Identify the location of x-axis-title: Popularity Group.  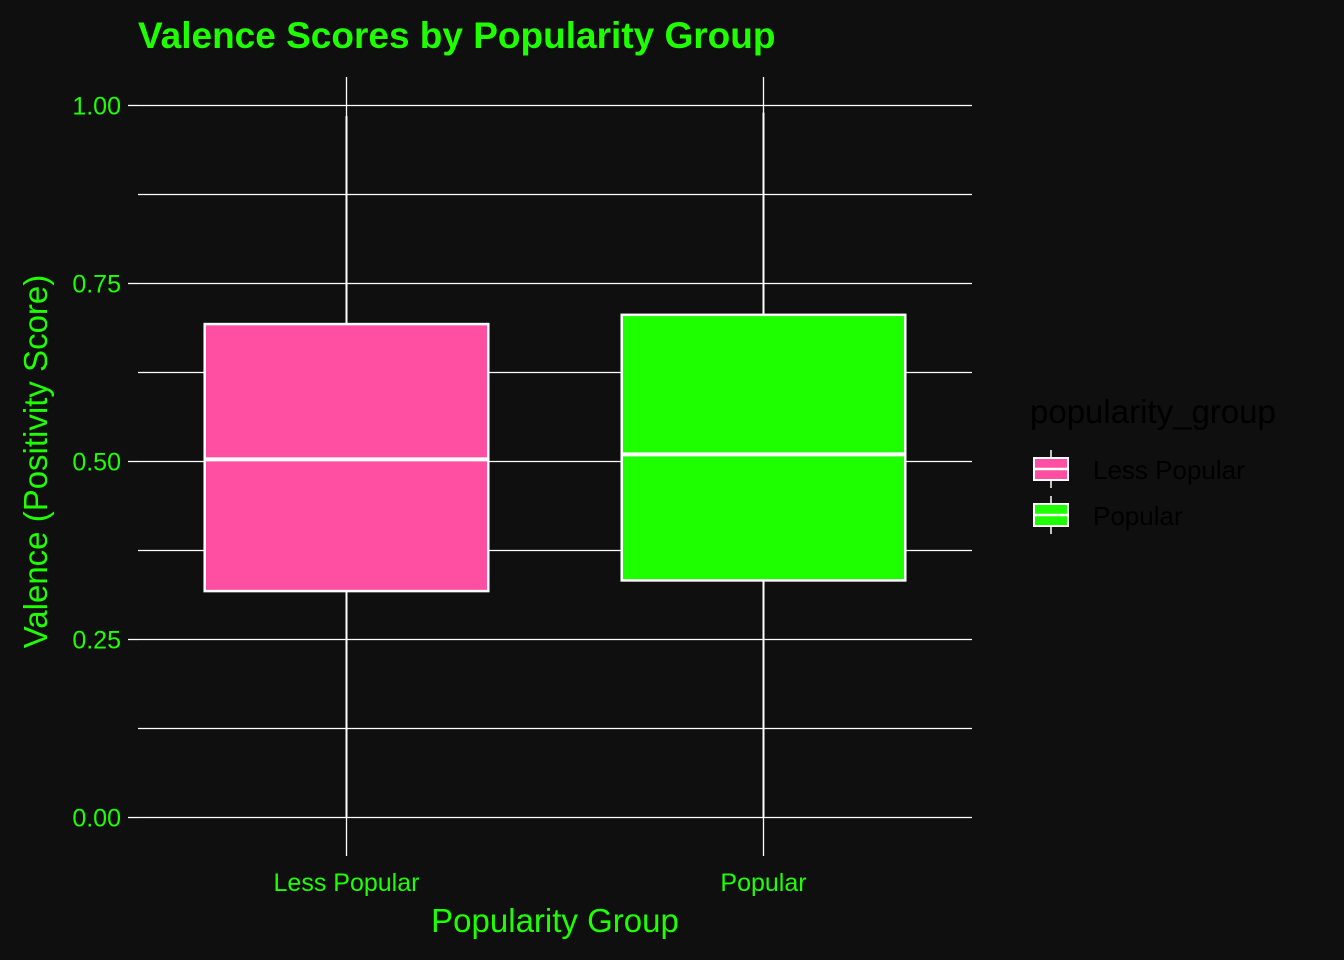
(555, 920).